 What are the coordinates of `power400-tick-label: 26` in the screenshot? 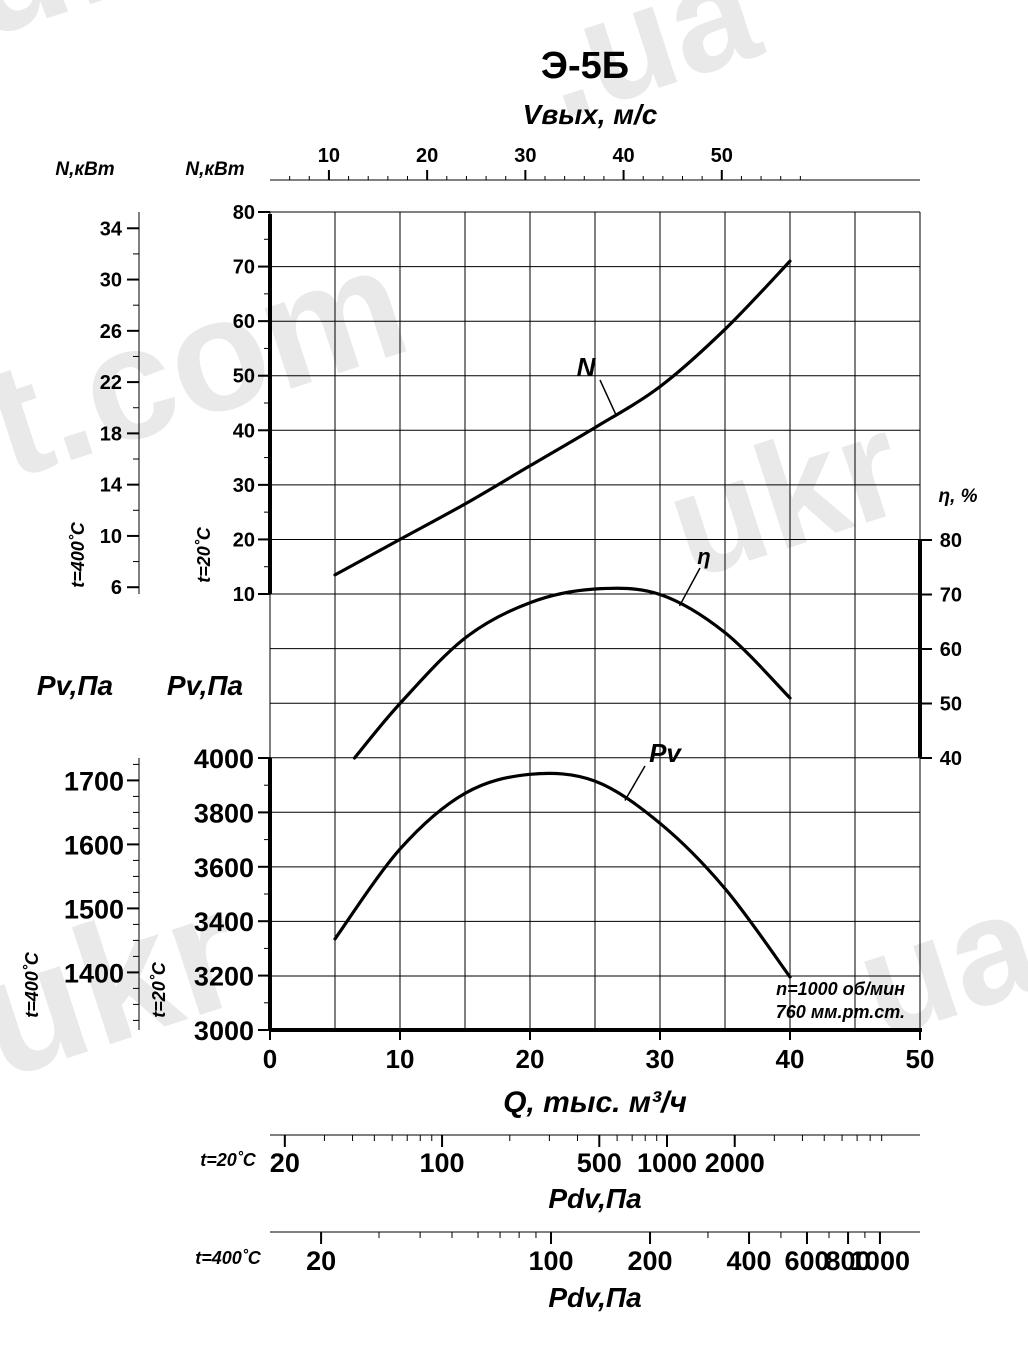 It's located at (111, 332).